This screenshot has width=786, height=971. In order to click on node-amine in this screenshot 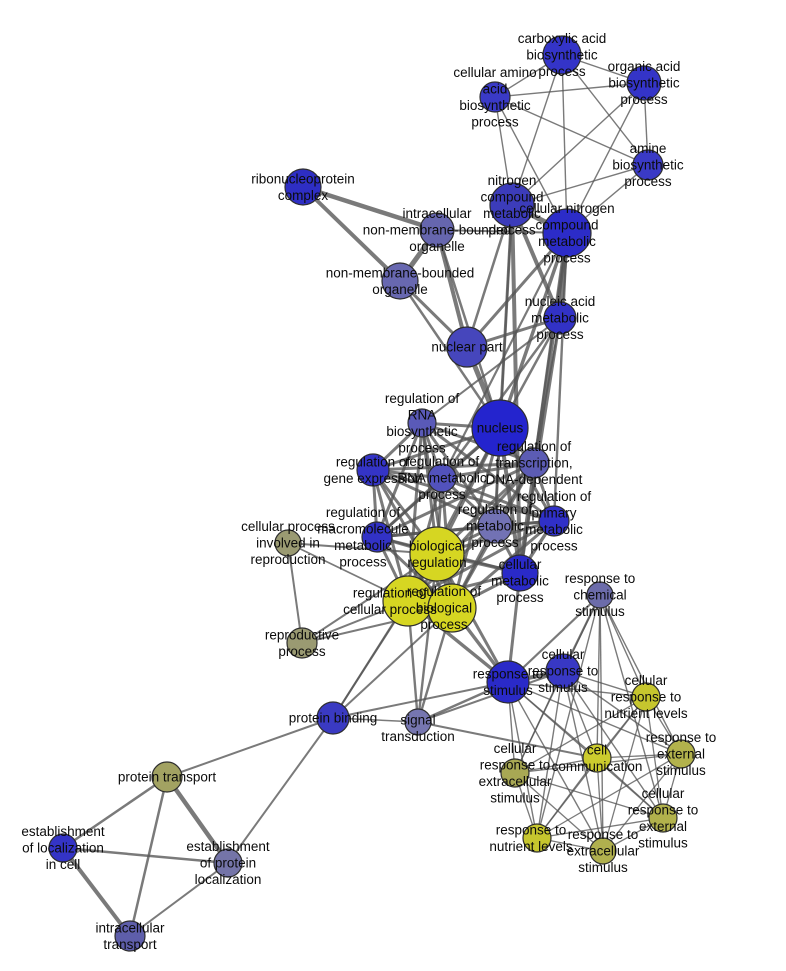, I will do `click(648, 165)`.